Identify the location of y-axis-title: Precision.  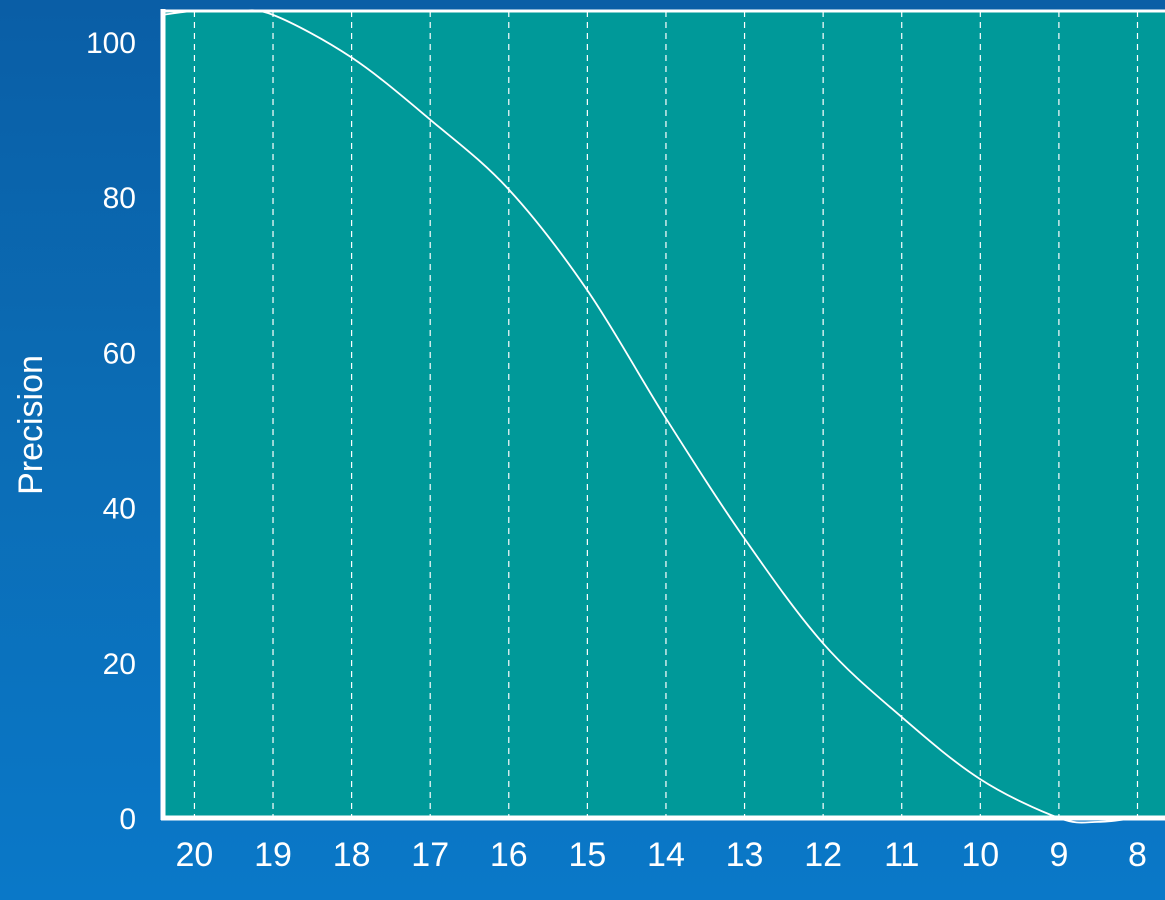
(31, 425).